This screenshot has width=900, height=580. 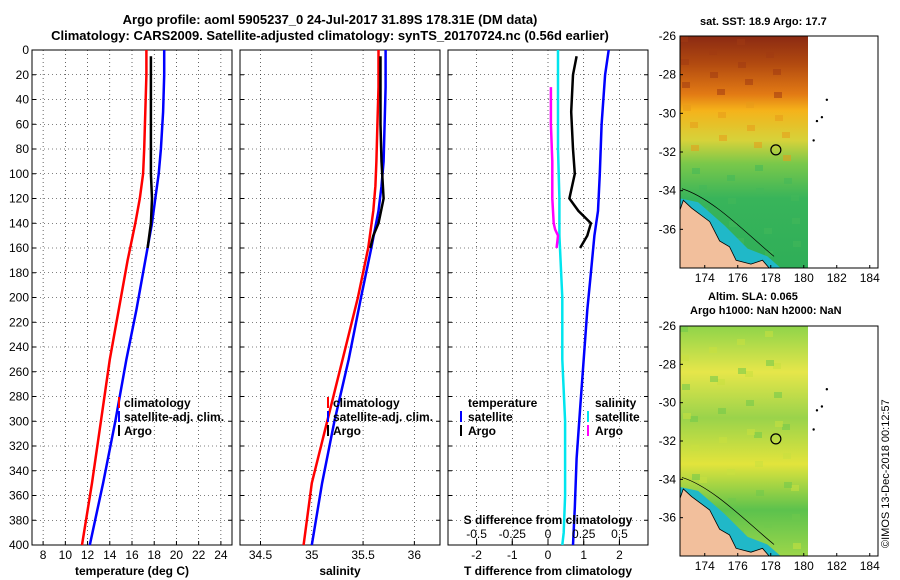 What do you see at coordinates (19, 496) in the screenshot?
I see `y-tick-label: 360` at bounding box center [19, 496].